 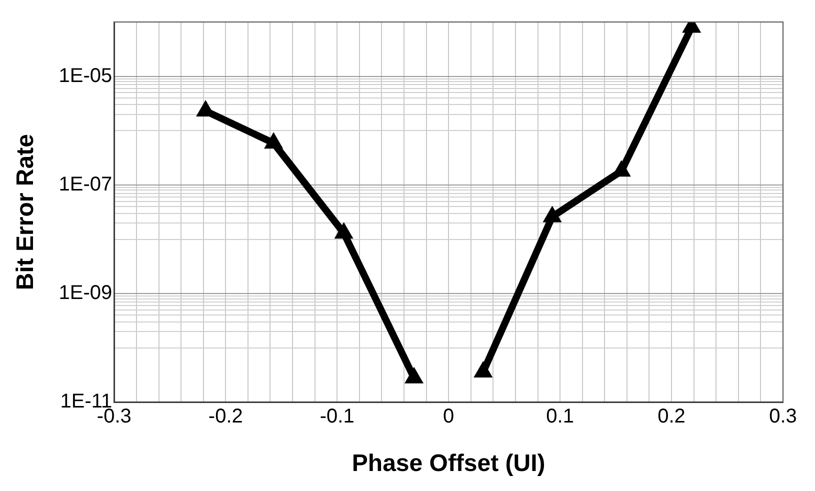 What do you see at coordinates (448, 417) in the screenshot?
I see `x-tick-label: 0` at bounding box center [448, 417].